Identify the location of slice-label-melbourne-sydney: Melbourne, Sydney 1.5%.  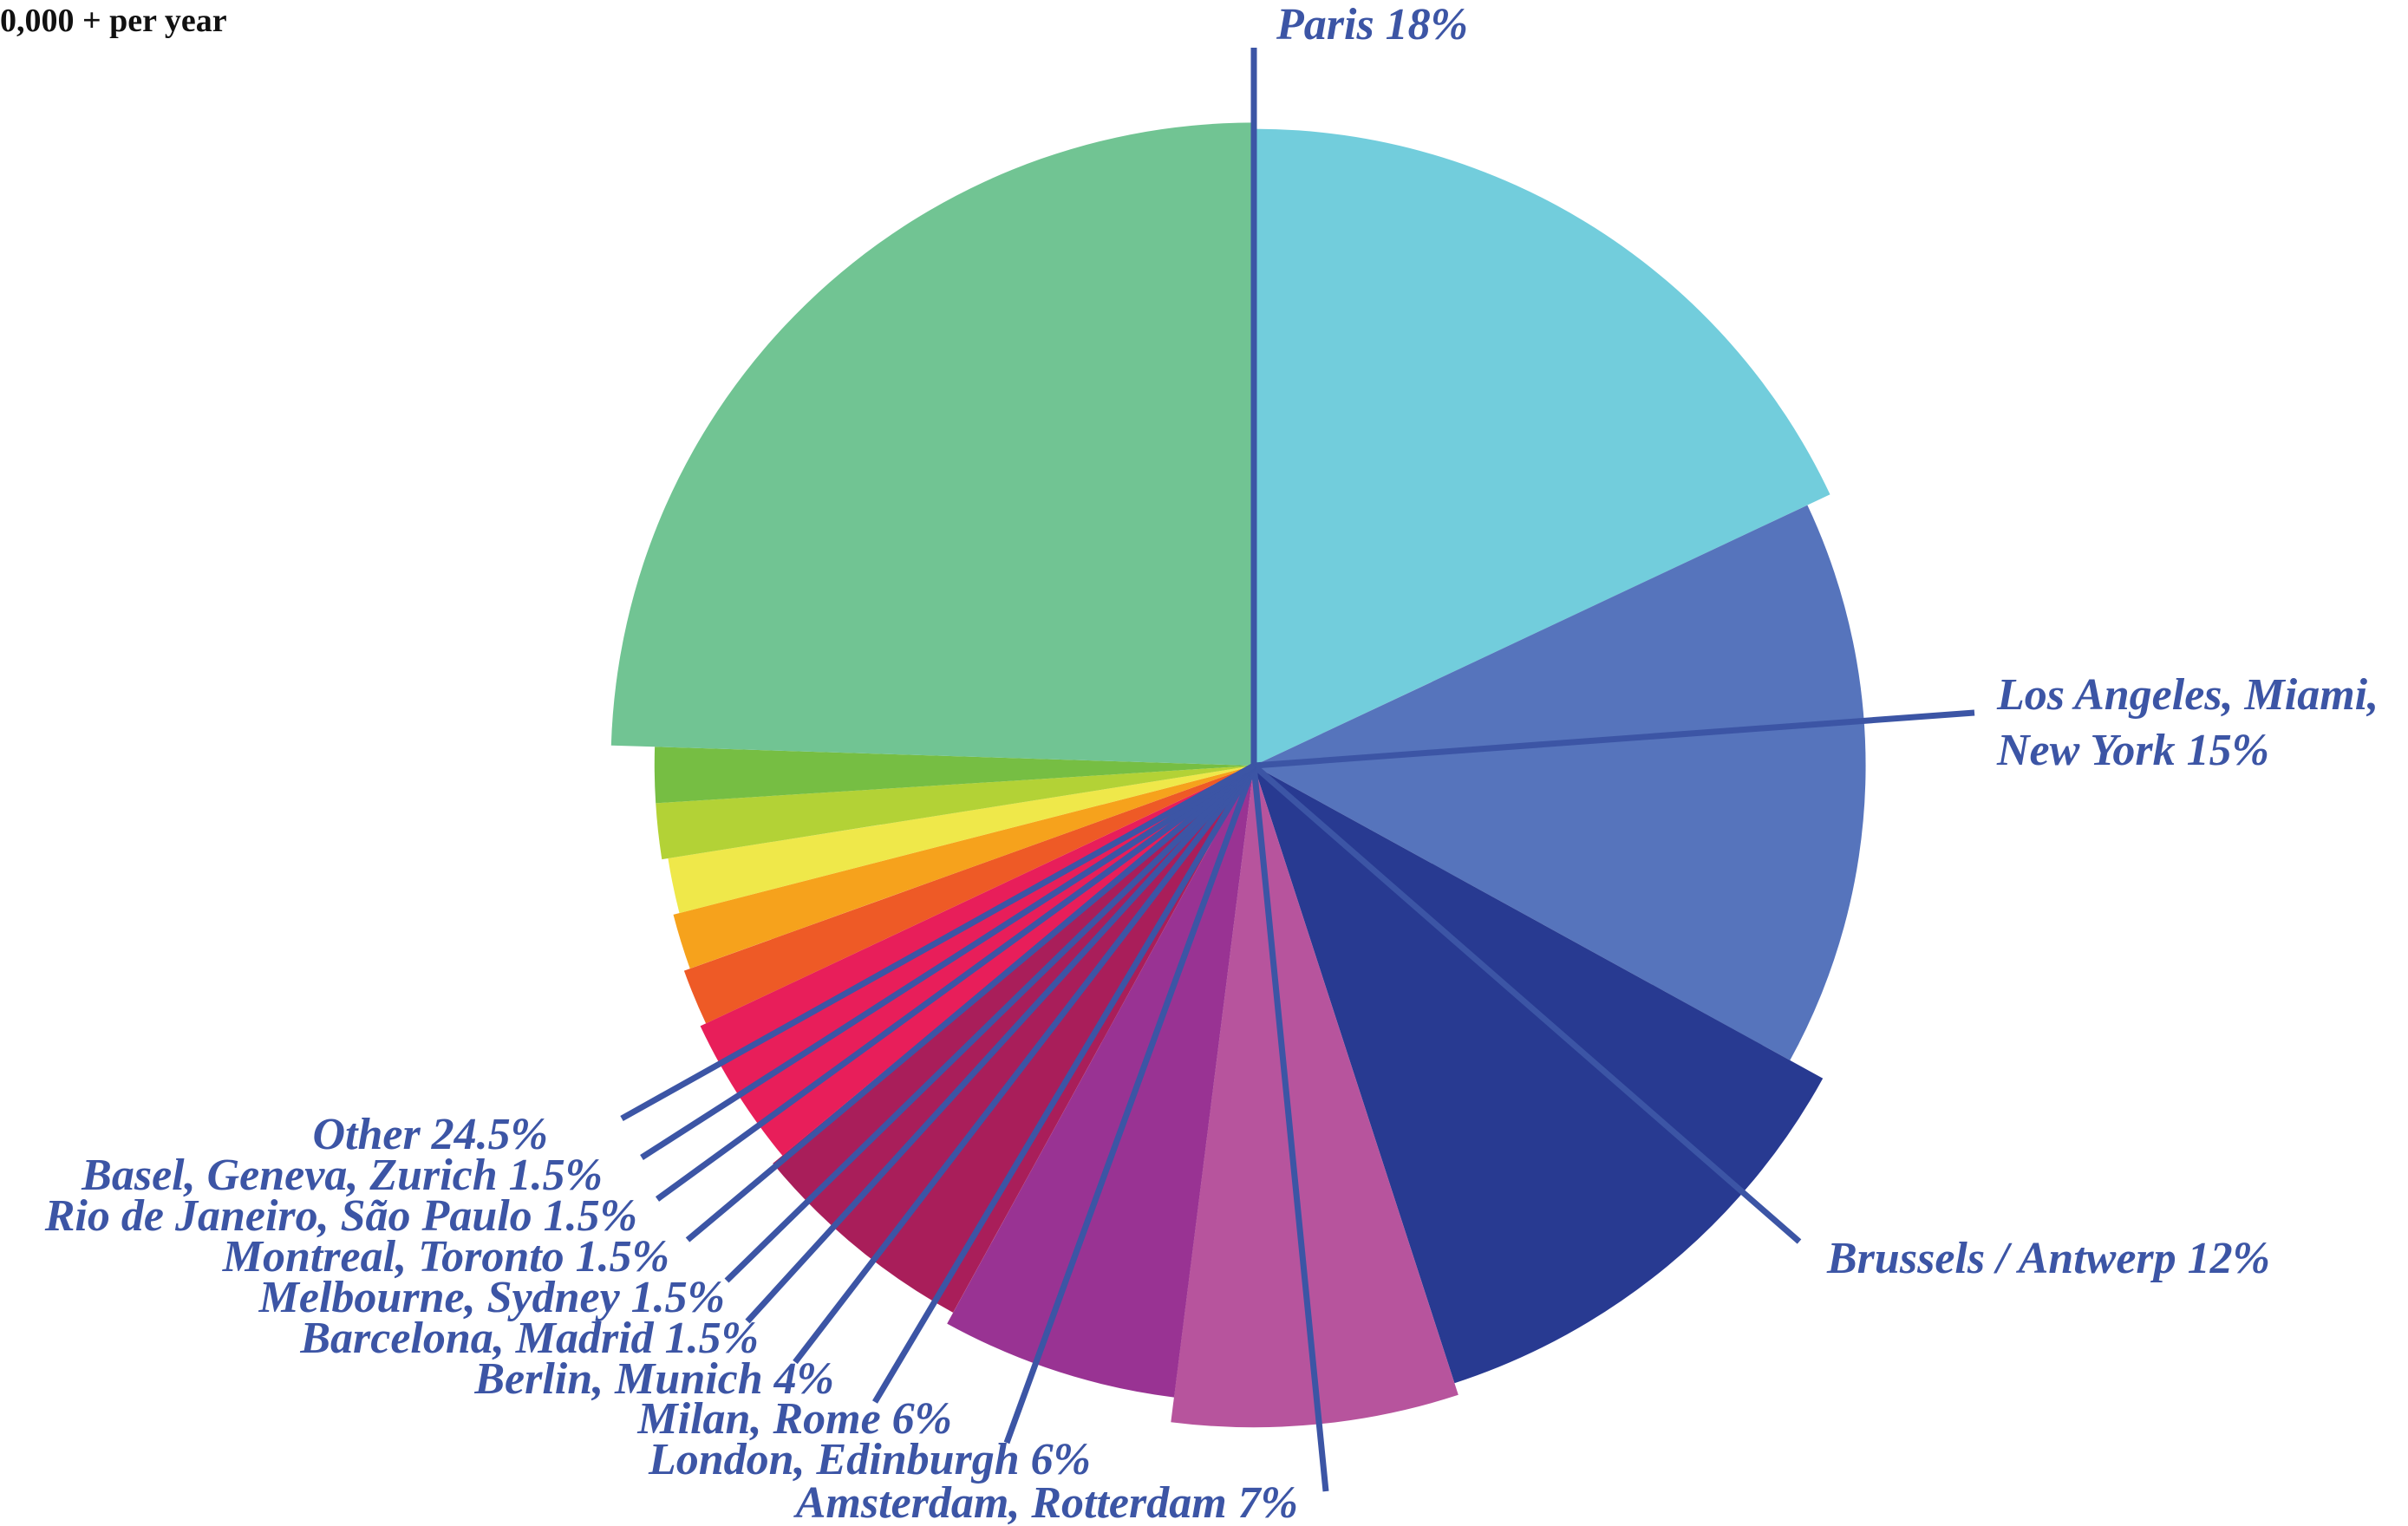
(491, 1297).